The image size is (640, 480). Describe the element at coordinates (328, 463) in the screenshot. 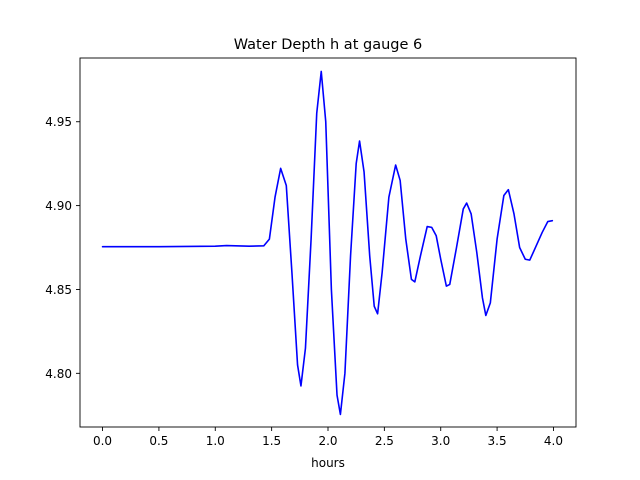

I see `x-axis-label: hours` at that location.